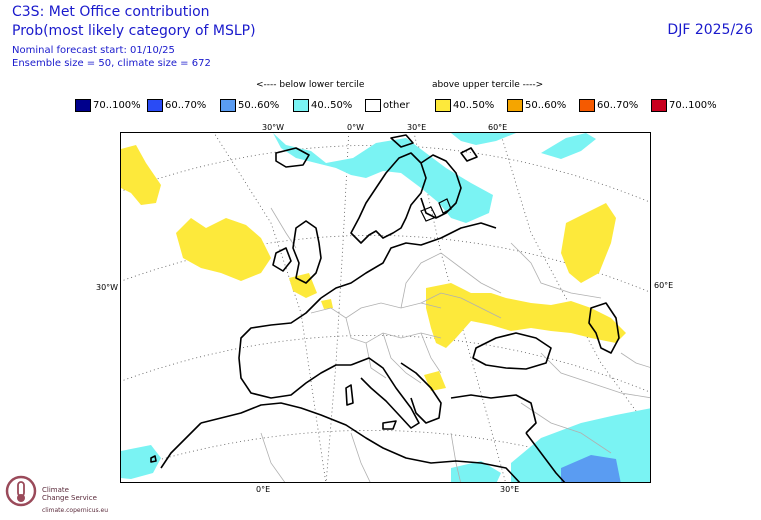  I want to click on legend-label: other, so click(396, 105).